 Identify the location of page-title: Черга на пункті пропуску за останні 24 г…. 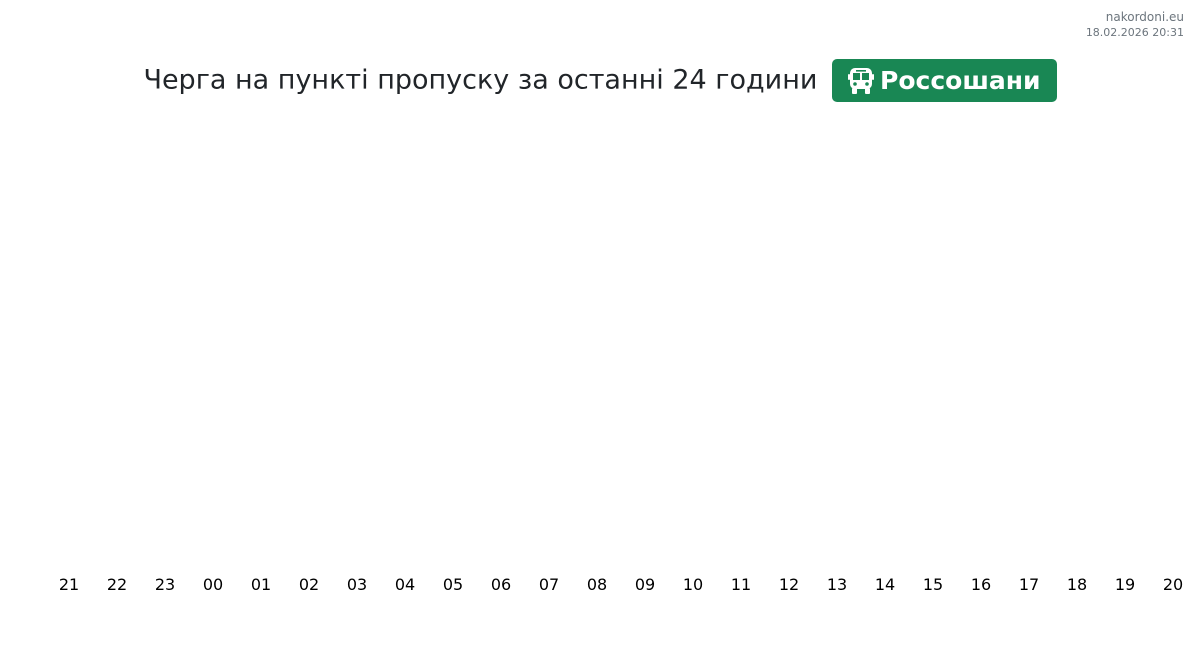
(600, 80).